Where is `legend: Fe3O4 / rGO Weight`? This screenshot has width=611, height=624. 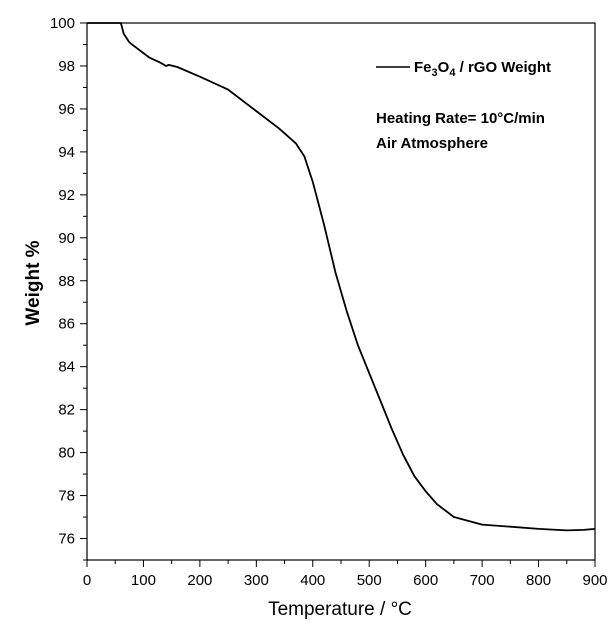
legend: Fe3O4 / rGO Weight is located at coordinates (463, 69).